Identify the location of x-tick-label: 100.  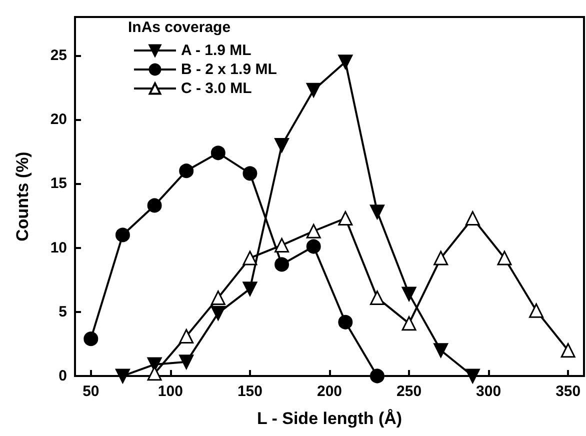
(170, 391).